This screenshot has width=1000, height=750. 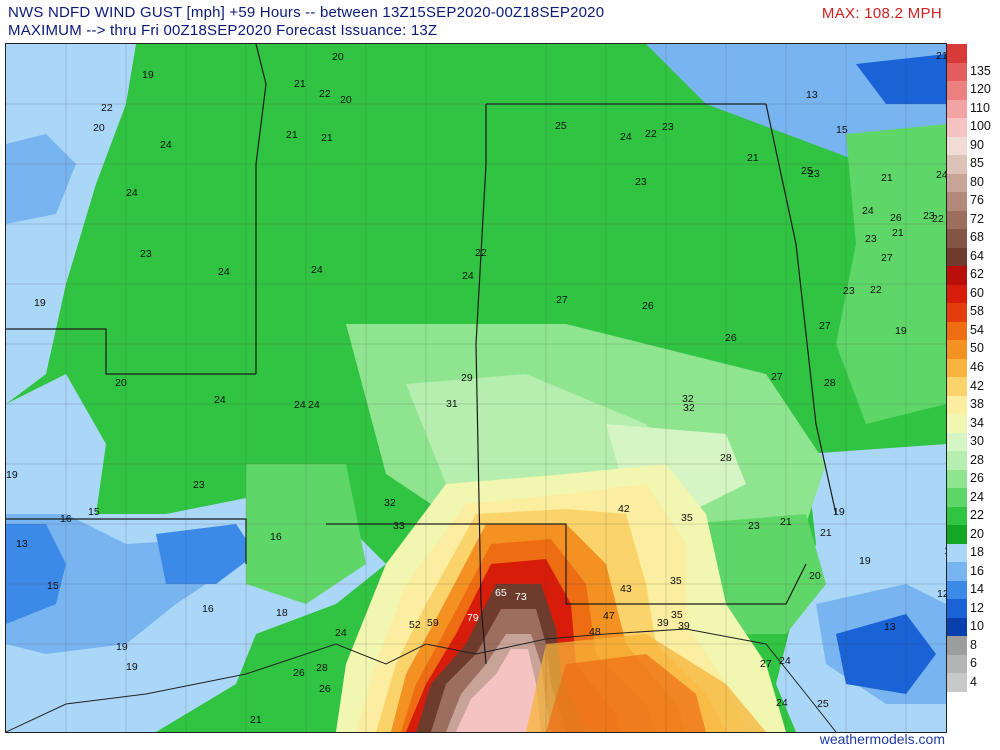 I want to click on border-ar-la, so click(x=131, y=351).